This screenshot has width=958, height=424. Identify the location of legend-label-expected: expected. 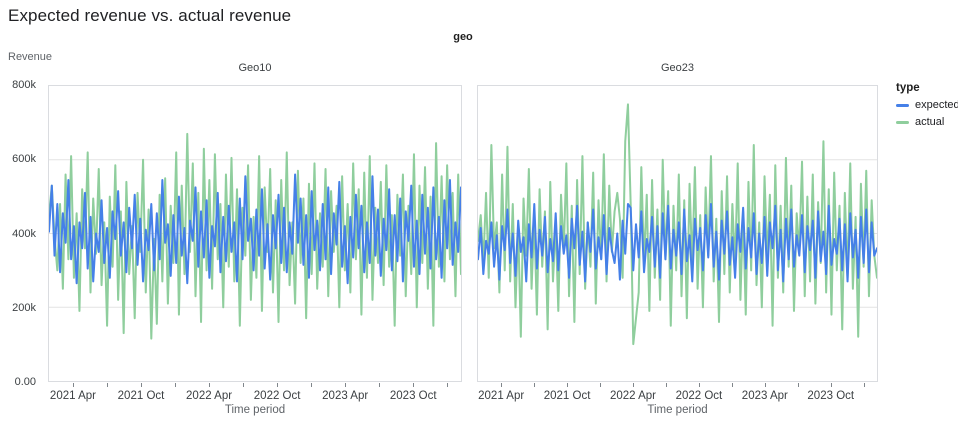
(936, 105).